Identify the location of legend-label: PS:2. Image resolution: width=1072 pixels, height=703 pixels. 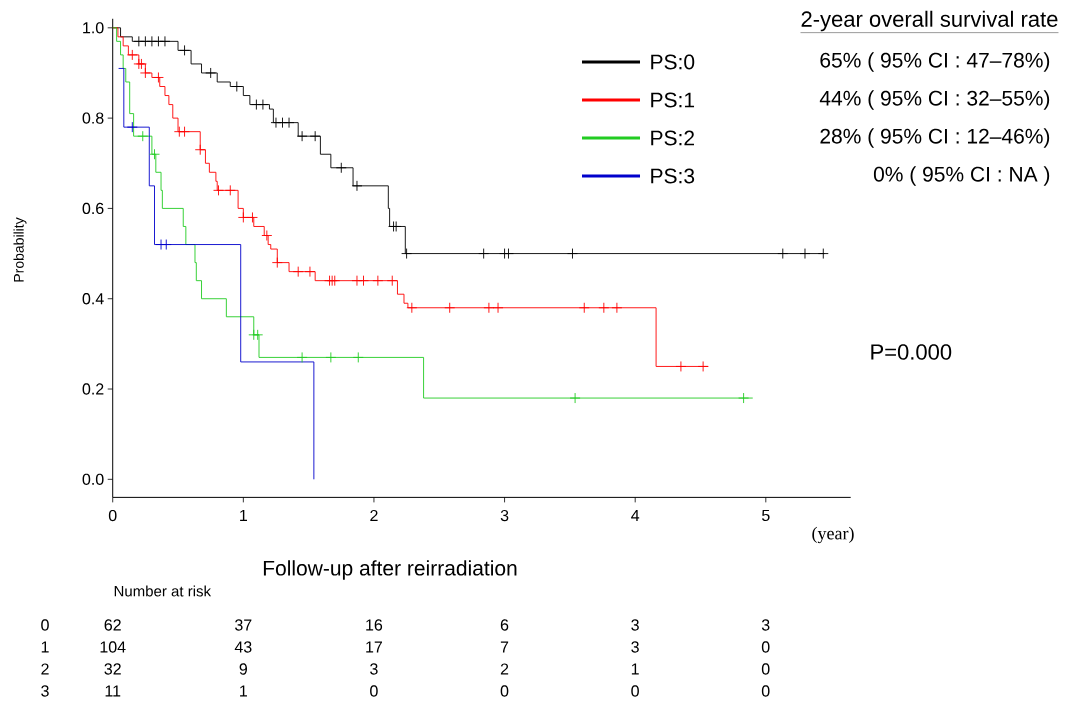
(672, 138).